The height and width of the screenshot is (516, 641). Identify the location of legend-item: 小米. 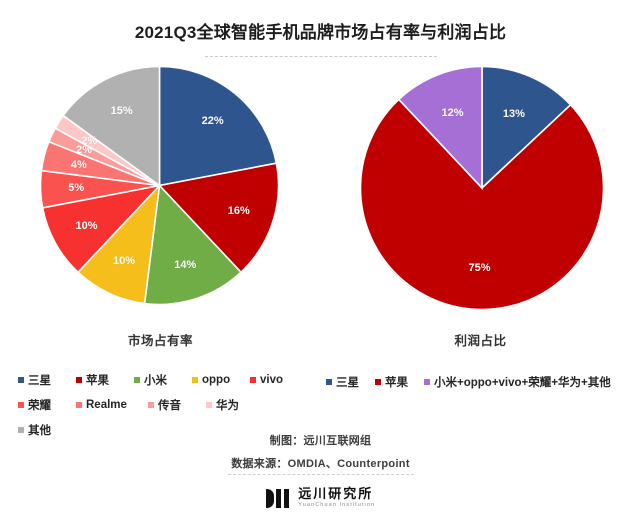
(163, 380).